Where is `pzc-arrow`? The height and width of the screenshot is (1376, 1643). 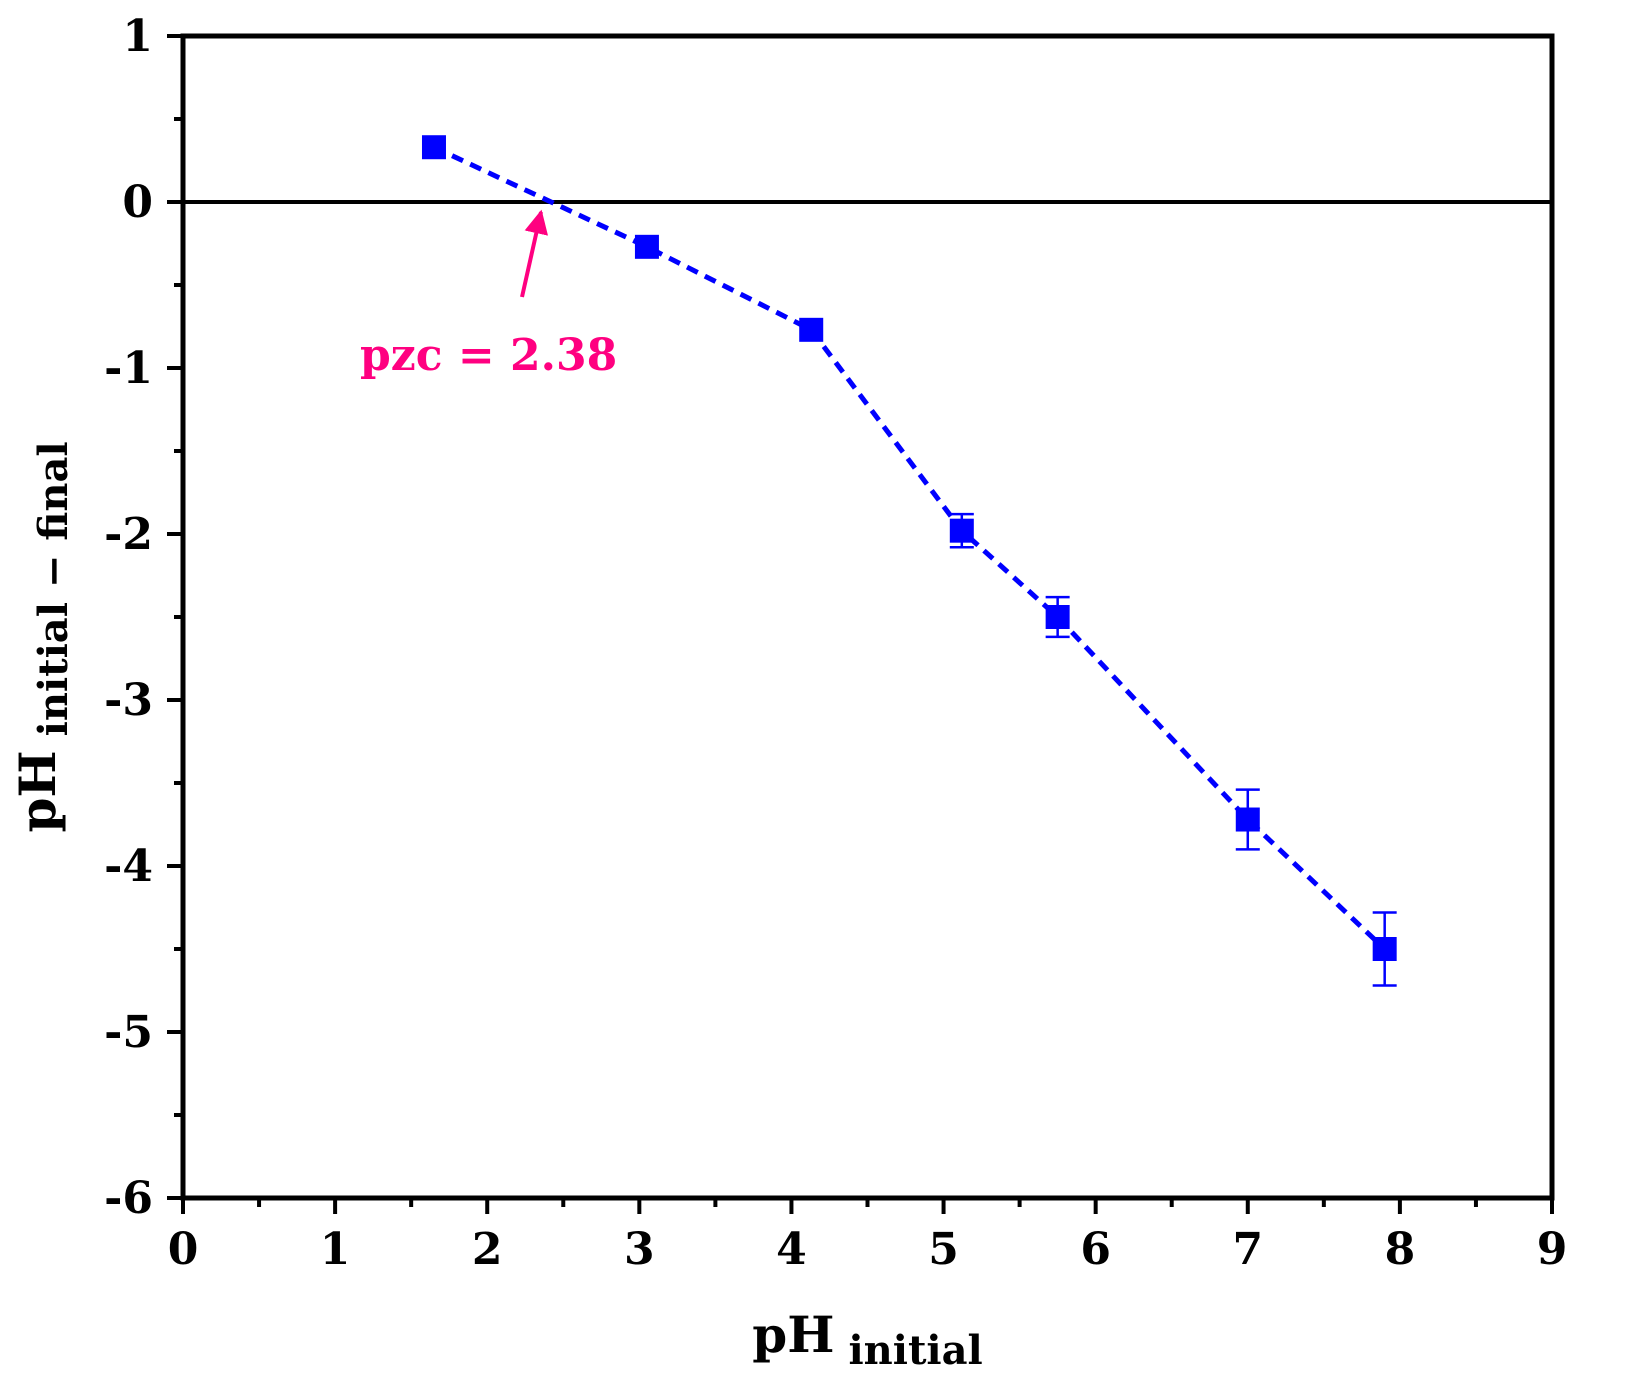
pzc-arrow is located at coordinates (534, 253).